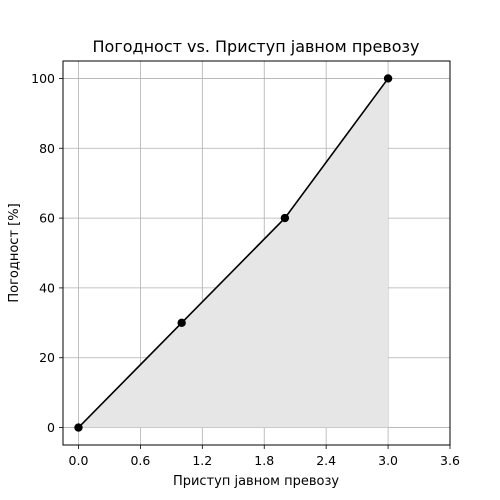 Image resolution: width=500 pixels, height=500 pixels. I want to click on y-tick-label: 60, so click(47, 218).